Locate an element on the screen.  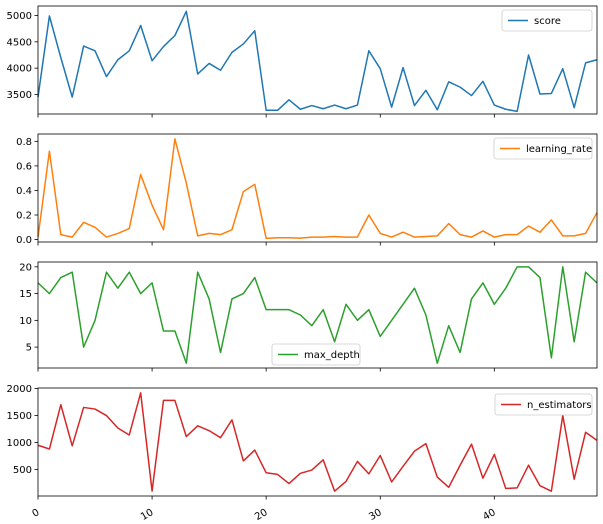
legend: learning_rate is located at coordinates (543, 148).